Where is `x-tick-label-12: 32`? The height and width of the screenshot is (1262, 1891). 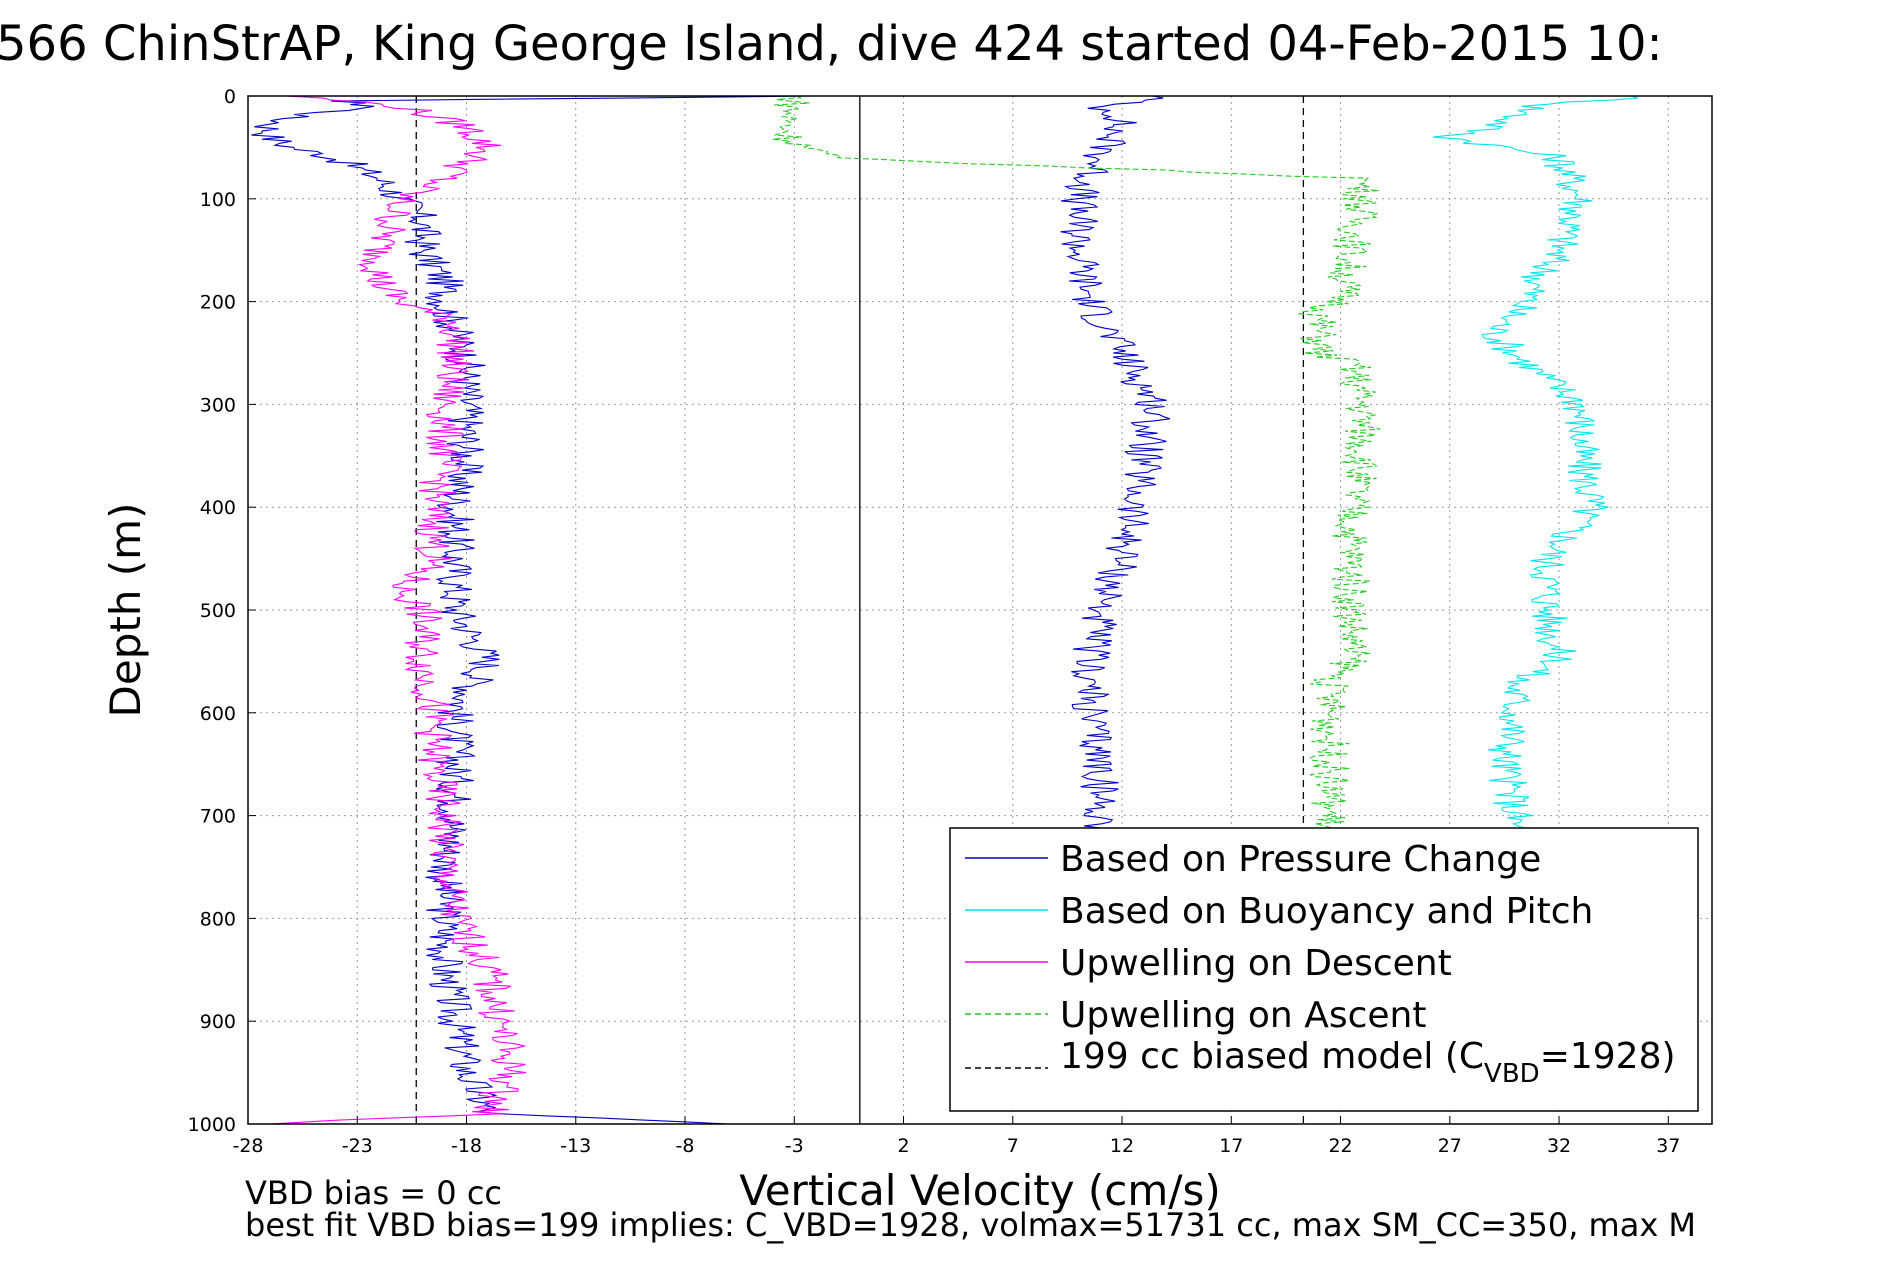 x-tick-label-12: 32 is located at coordinates (1559, 1146).